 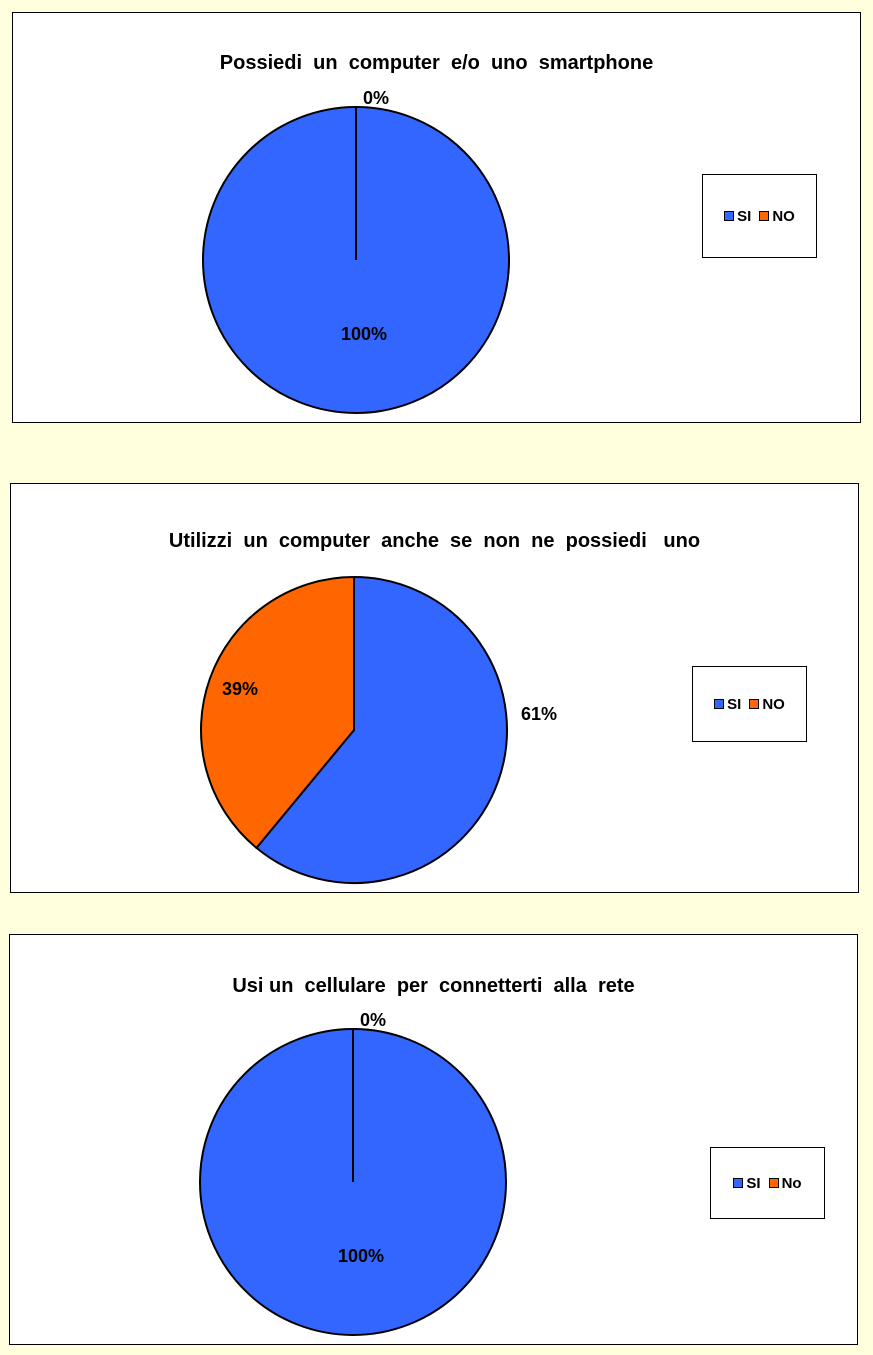 What do you see at coordinates (240, 689) in the screenshot?
I see `data-label-no: 39%` at bounding box center [240, 689].